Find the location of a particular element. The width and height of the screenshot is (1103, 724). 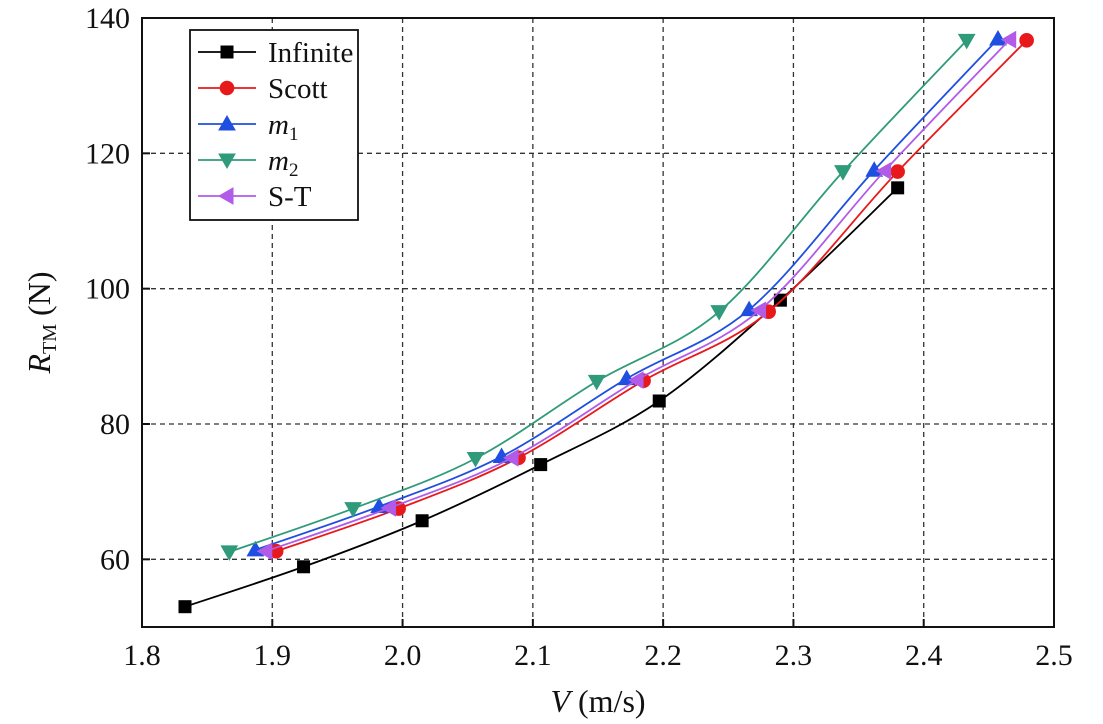

x-tick-label: 2.1 is located at coordinates (533, 655).